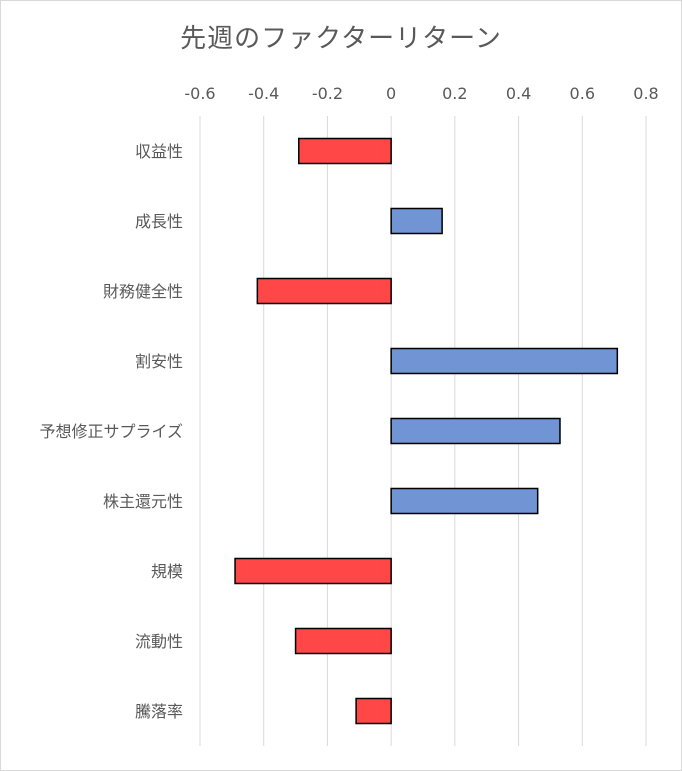 The height and width of the screenshot is (771, 682). What do you see at coordinates (159, 151) in the screenshot?
I see `category-label: 収益性` at bounding box center [159, 151].